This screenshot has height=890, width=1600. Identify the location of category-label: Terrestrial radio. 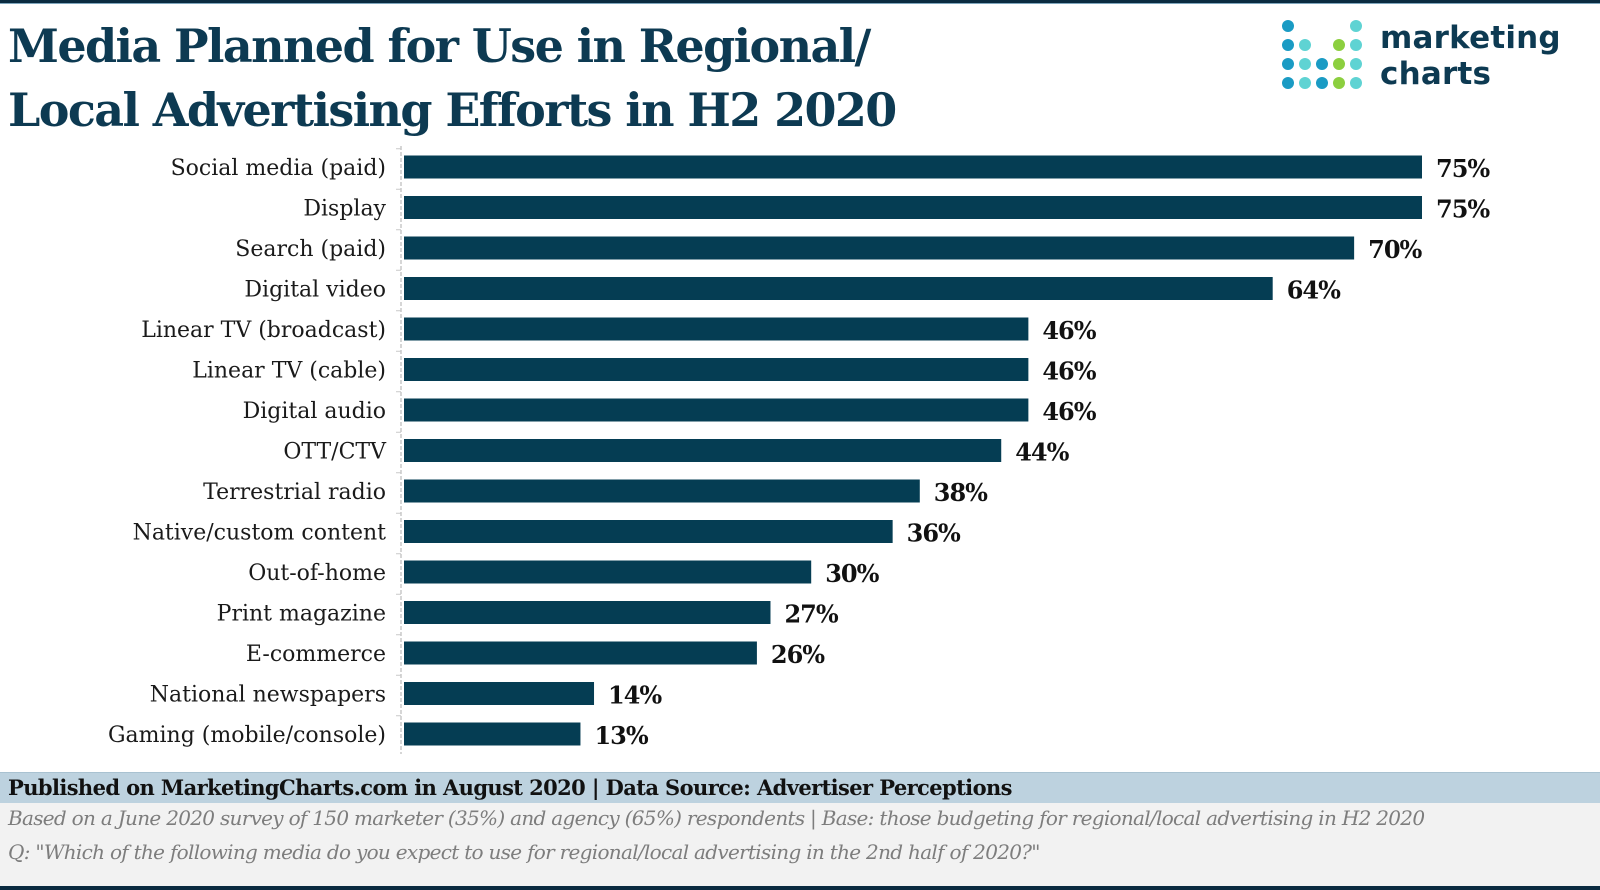
(294, 492).